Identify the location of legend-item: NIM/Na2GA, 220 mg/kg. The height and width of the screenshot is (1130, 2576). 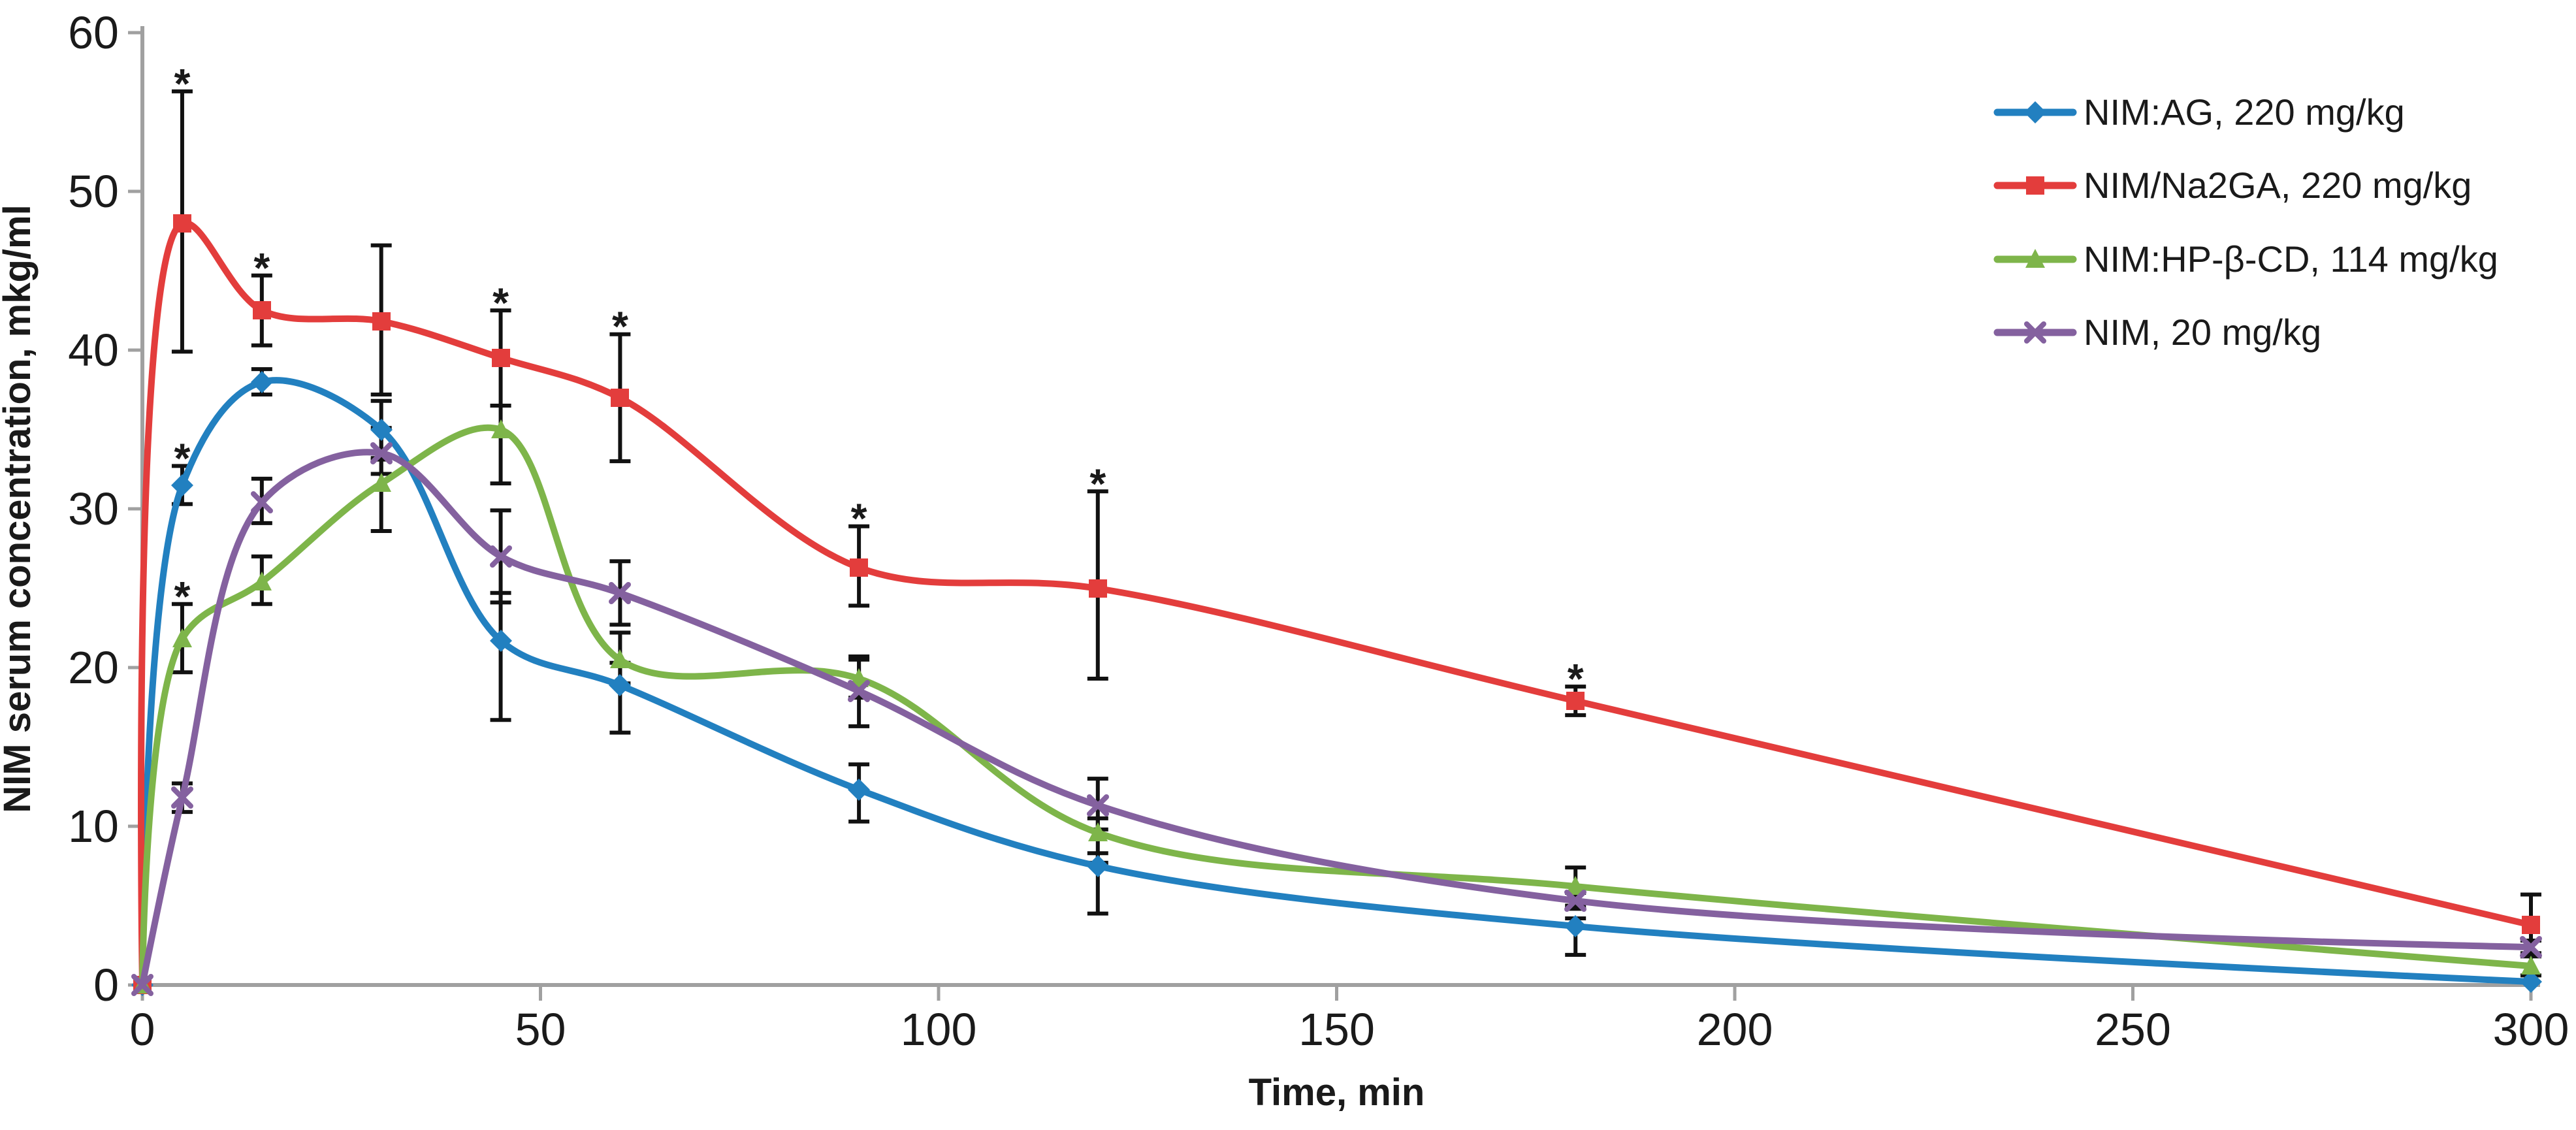
(2232, 185).